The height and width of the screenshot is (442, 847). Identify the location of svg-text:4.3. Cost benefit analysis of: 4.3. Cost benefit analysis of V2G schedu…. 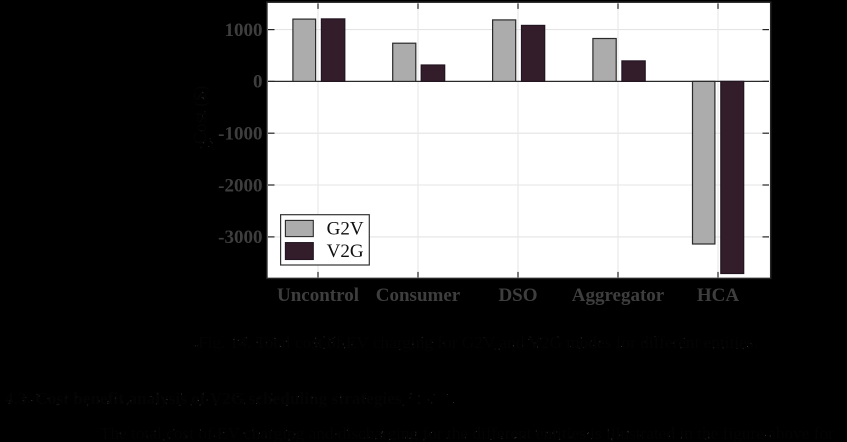
(203, 398).